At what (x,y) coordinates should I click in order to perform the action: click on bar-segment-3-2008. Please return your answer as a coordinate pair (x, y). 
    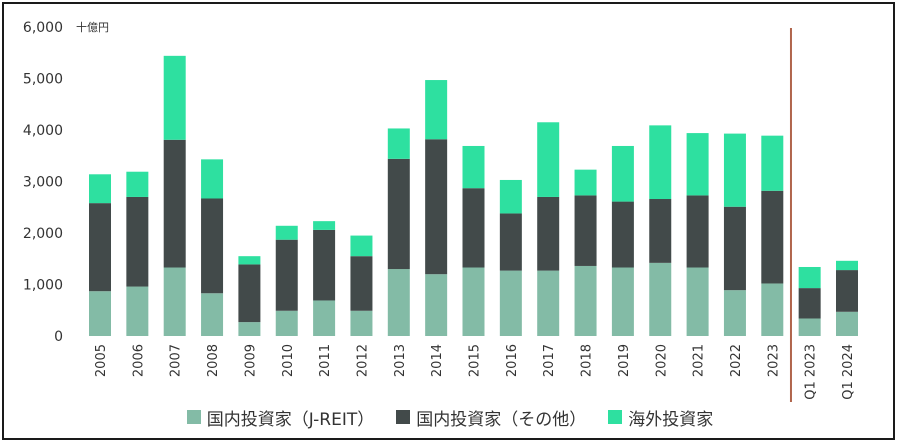
    Looking at the image, I should click on (212, 179).